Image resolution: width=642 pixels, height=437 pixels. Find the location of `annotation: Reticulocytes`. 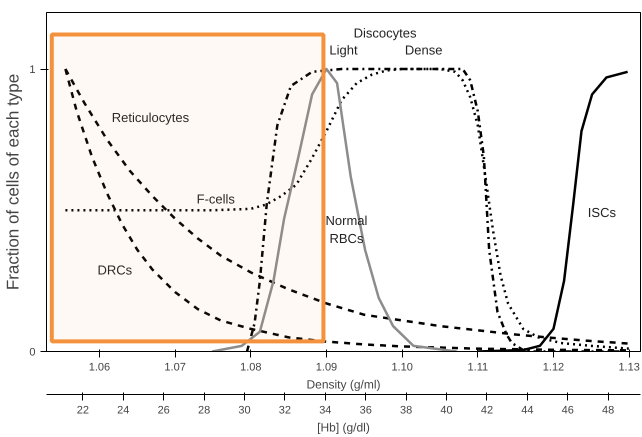

annotation: Reticulocytes is located at coordinates (151, 118).